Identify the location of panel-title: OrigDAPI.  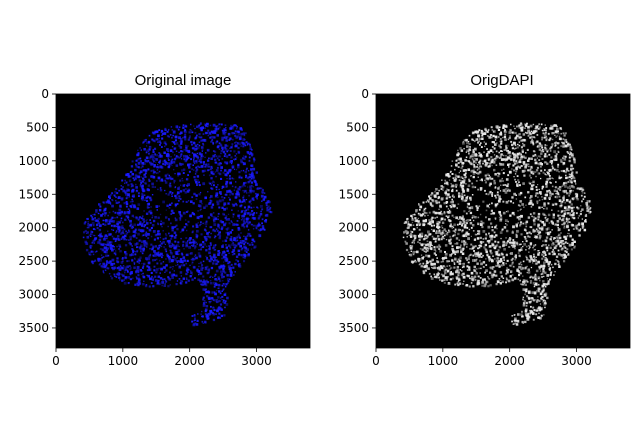
(501, 80).